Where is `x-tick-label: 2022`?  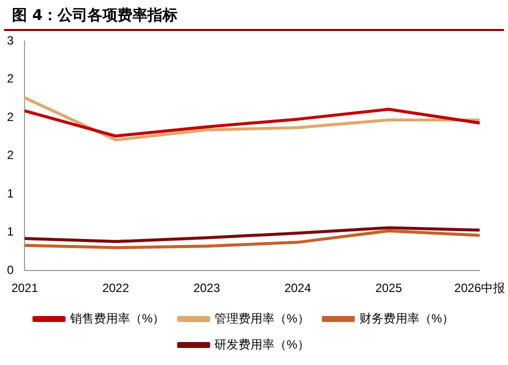 x-tick-label: 2022 is located at coordinates (116, 288).